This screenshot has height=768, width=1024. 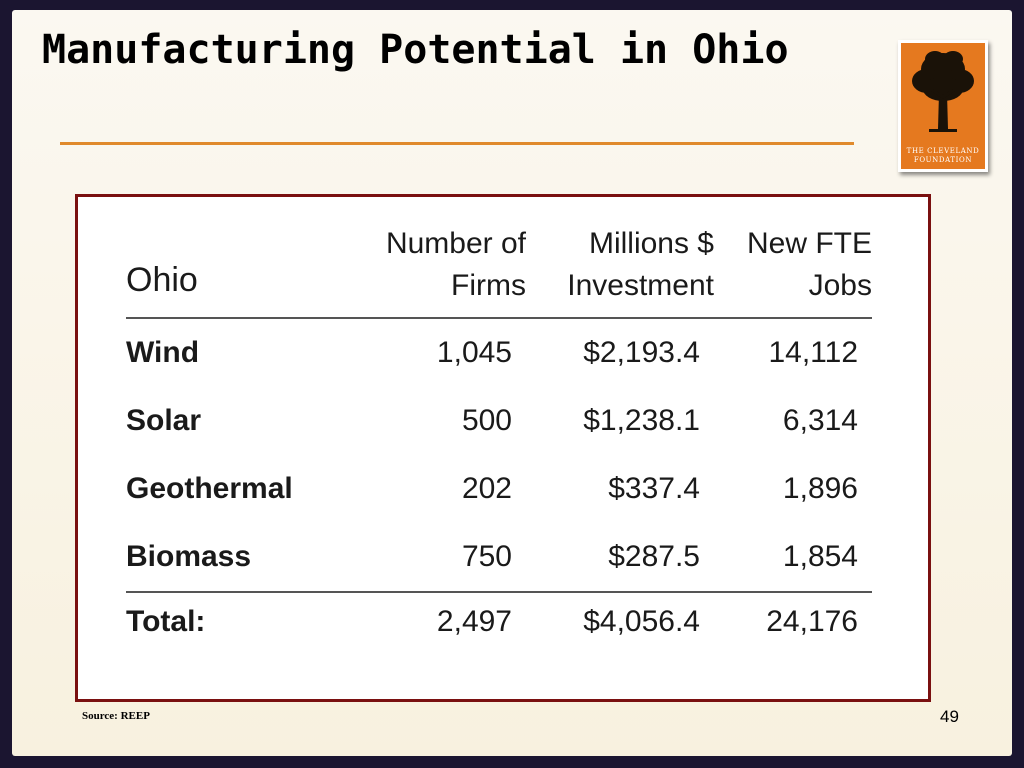 What do you see at coordinates (640, 264) in the screenshot?
I see `header-millions-investment: Millions $ Investment` at bounding box center [640, 264].